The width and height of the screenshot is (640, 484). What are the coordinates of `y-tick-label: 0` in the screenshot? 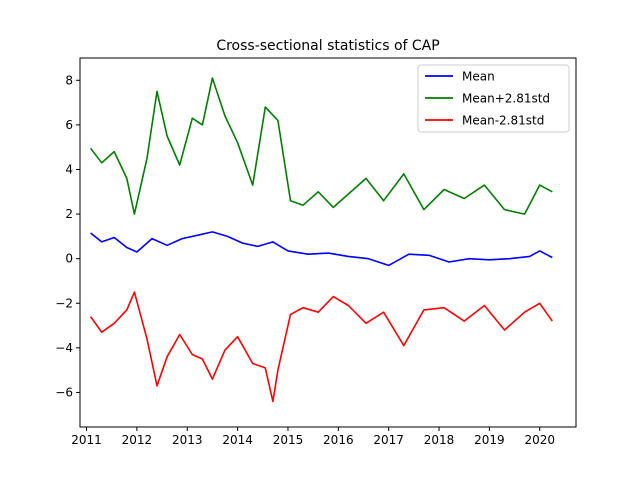 It's located at (69, 259).